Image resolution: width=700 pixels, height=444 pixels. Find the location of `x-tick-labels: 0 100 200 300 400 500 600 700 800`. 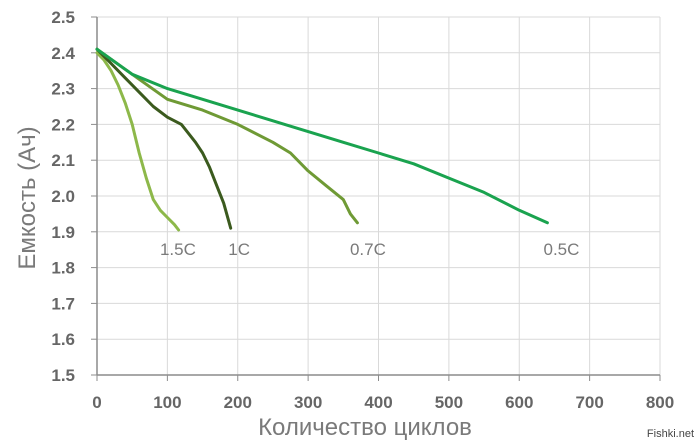

x-tick-labels: 0 100 200 300 400 500 600 700 800 is located at coordinates (383, 402).